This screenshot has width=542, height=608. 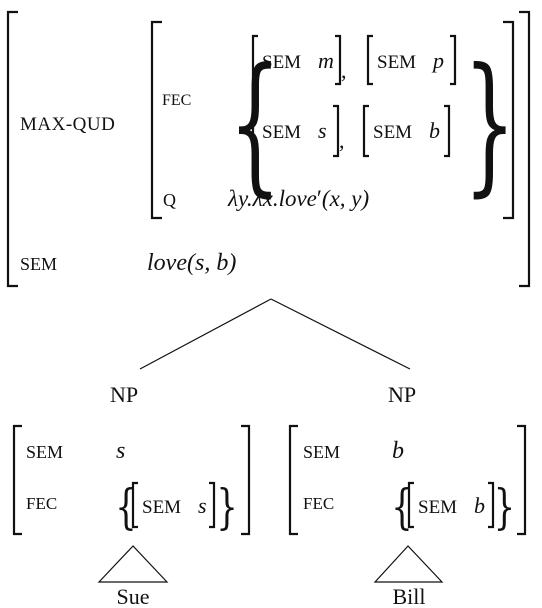 What do you see at coordinates (294, 480) in the screenshot?
I see `right-avm-left-bracket` at bounding box center [294, 480].